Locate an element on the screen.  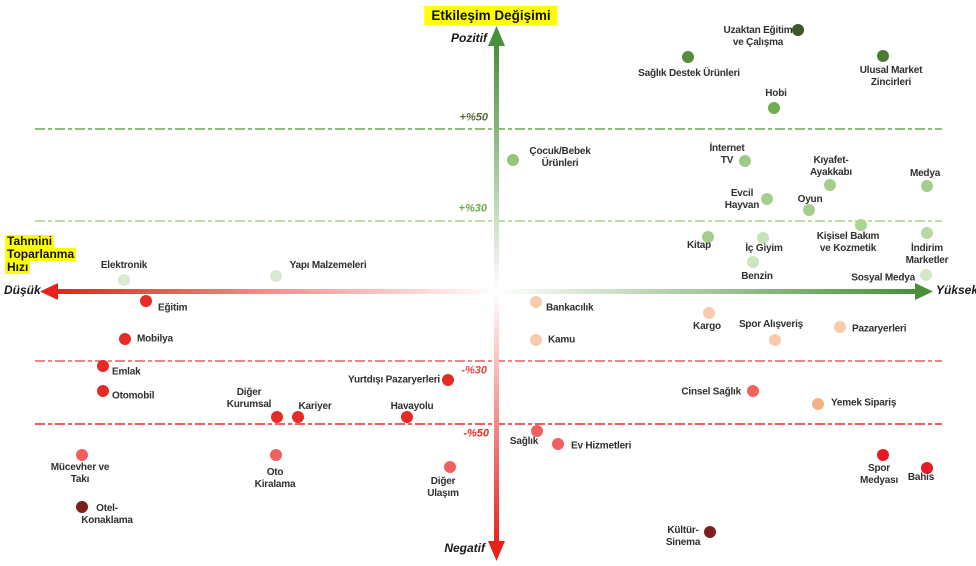
internet-tv-label: İnternet TV is located at coordinates (727, 154).